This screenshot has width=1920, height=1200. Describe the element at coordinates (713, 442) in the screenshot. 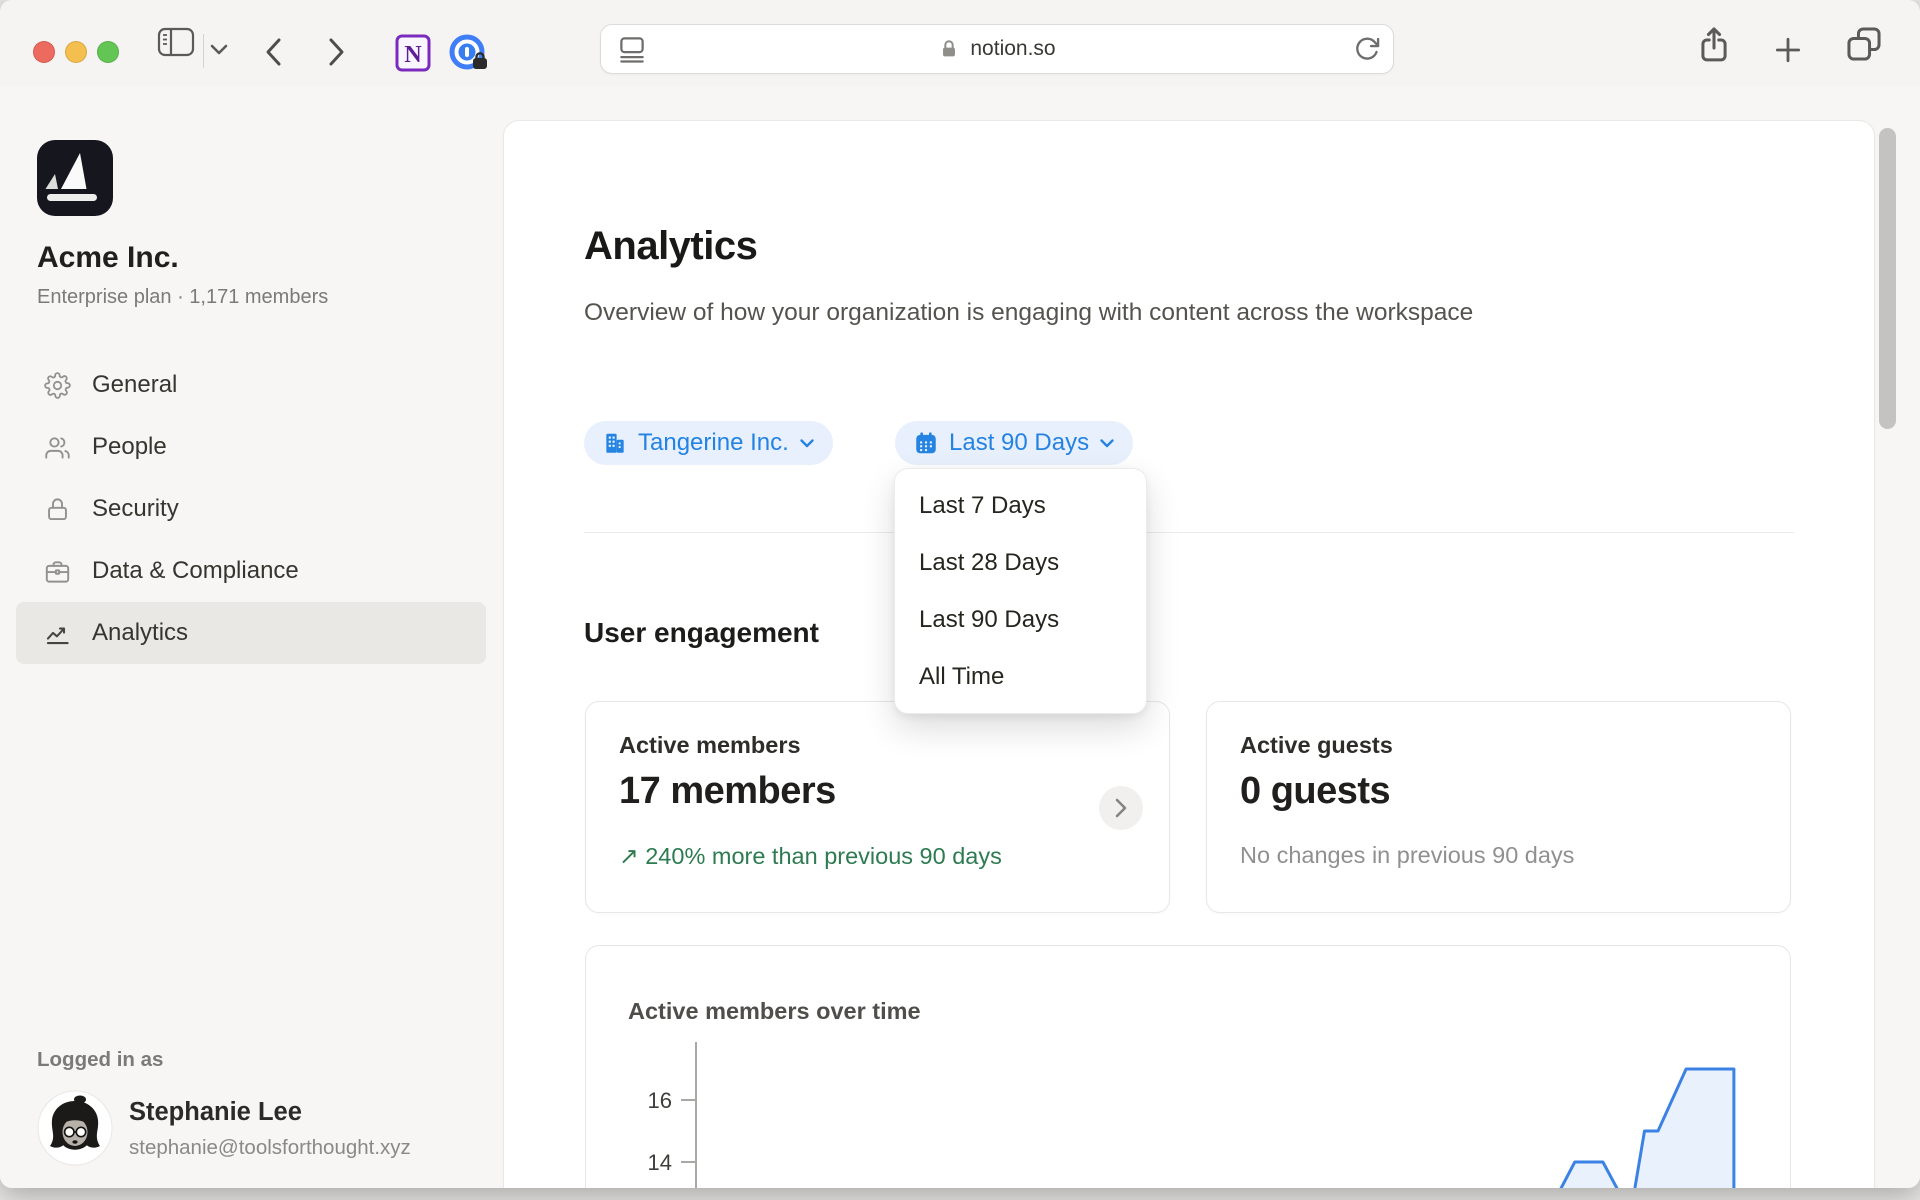

I see `org-filter-label: Tangerine Inc.` at that location.